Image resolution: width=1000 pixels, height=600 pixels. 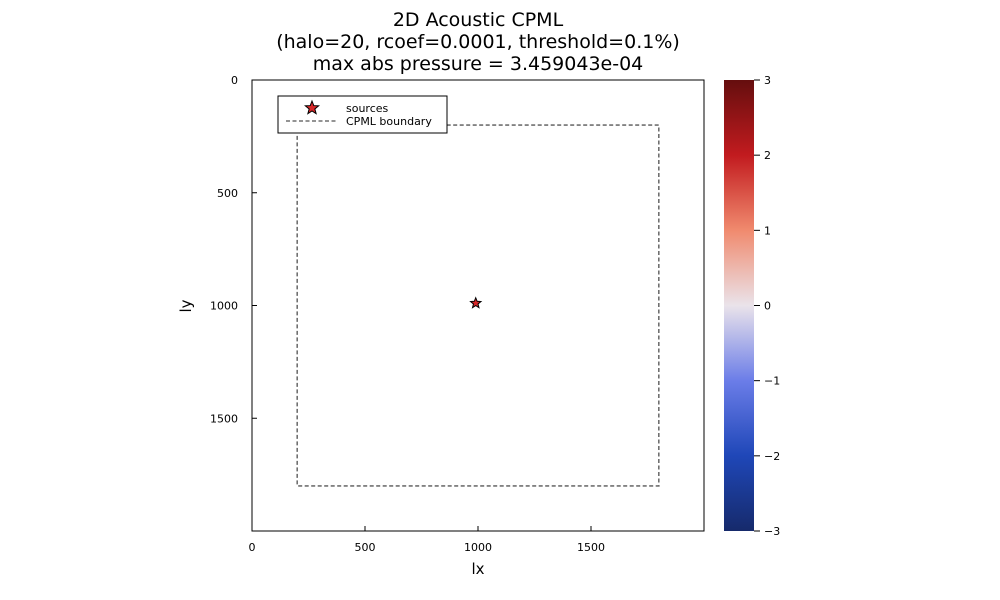 What do you see at coordinates (478, 547) in the screenshot?
I see `x-tick-label: 1000` at bounding box center [478, 547].